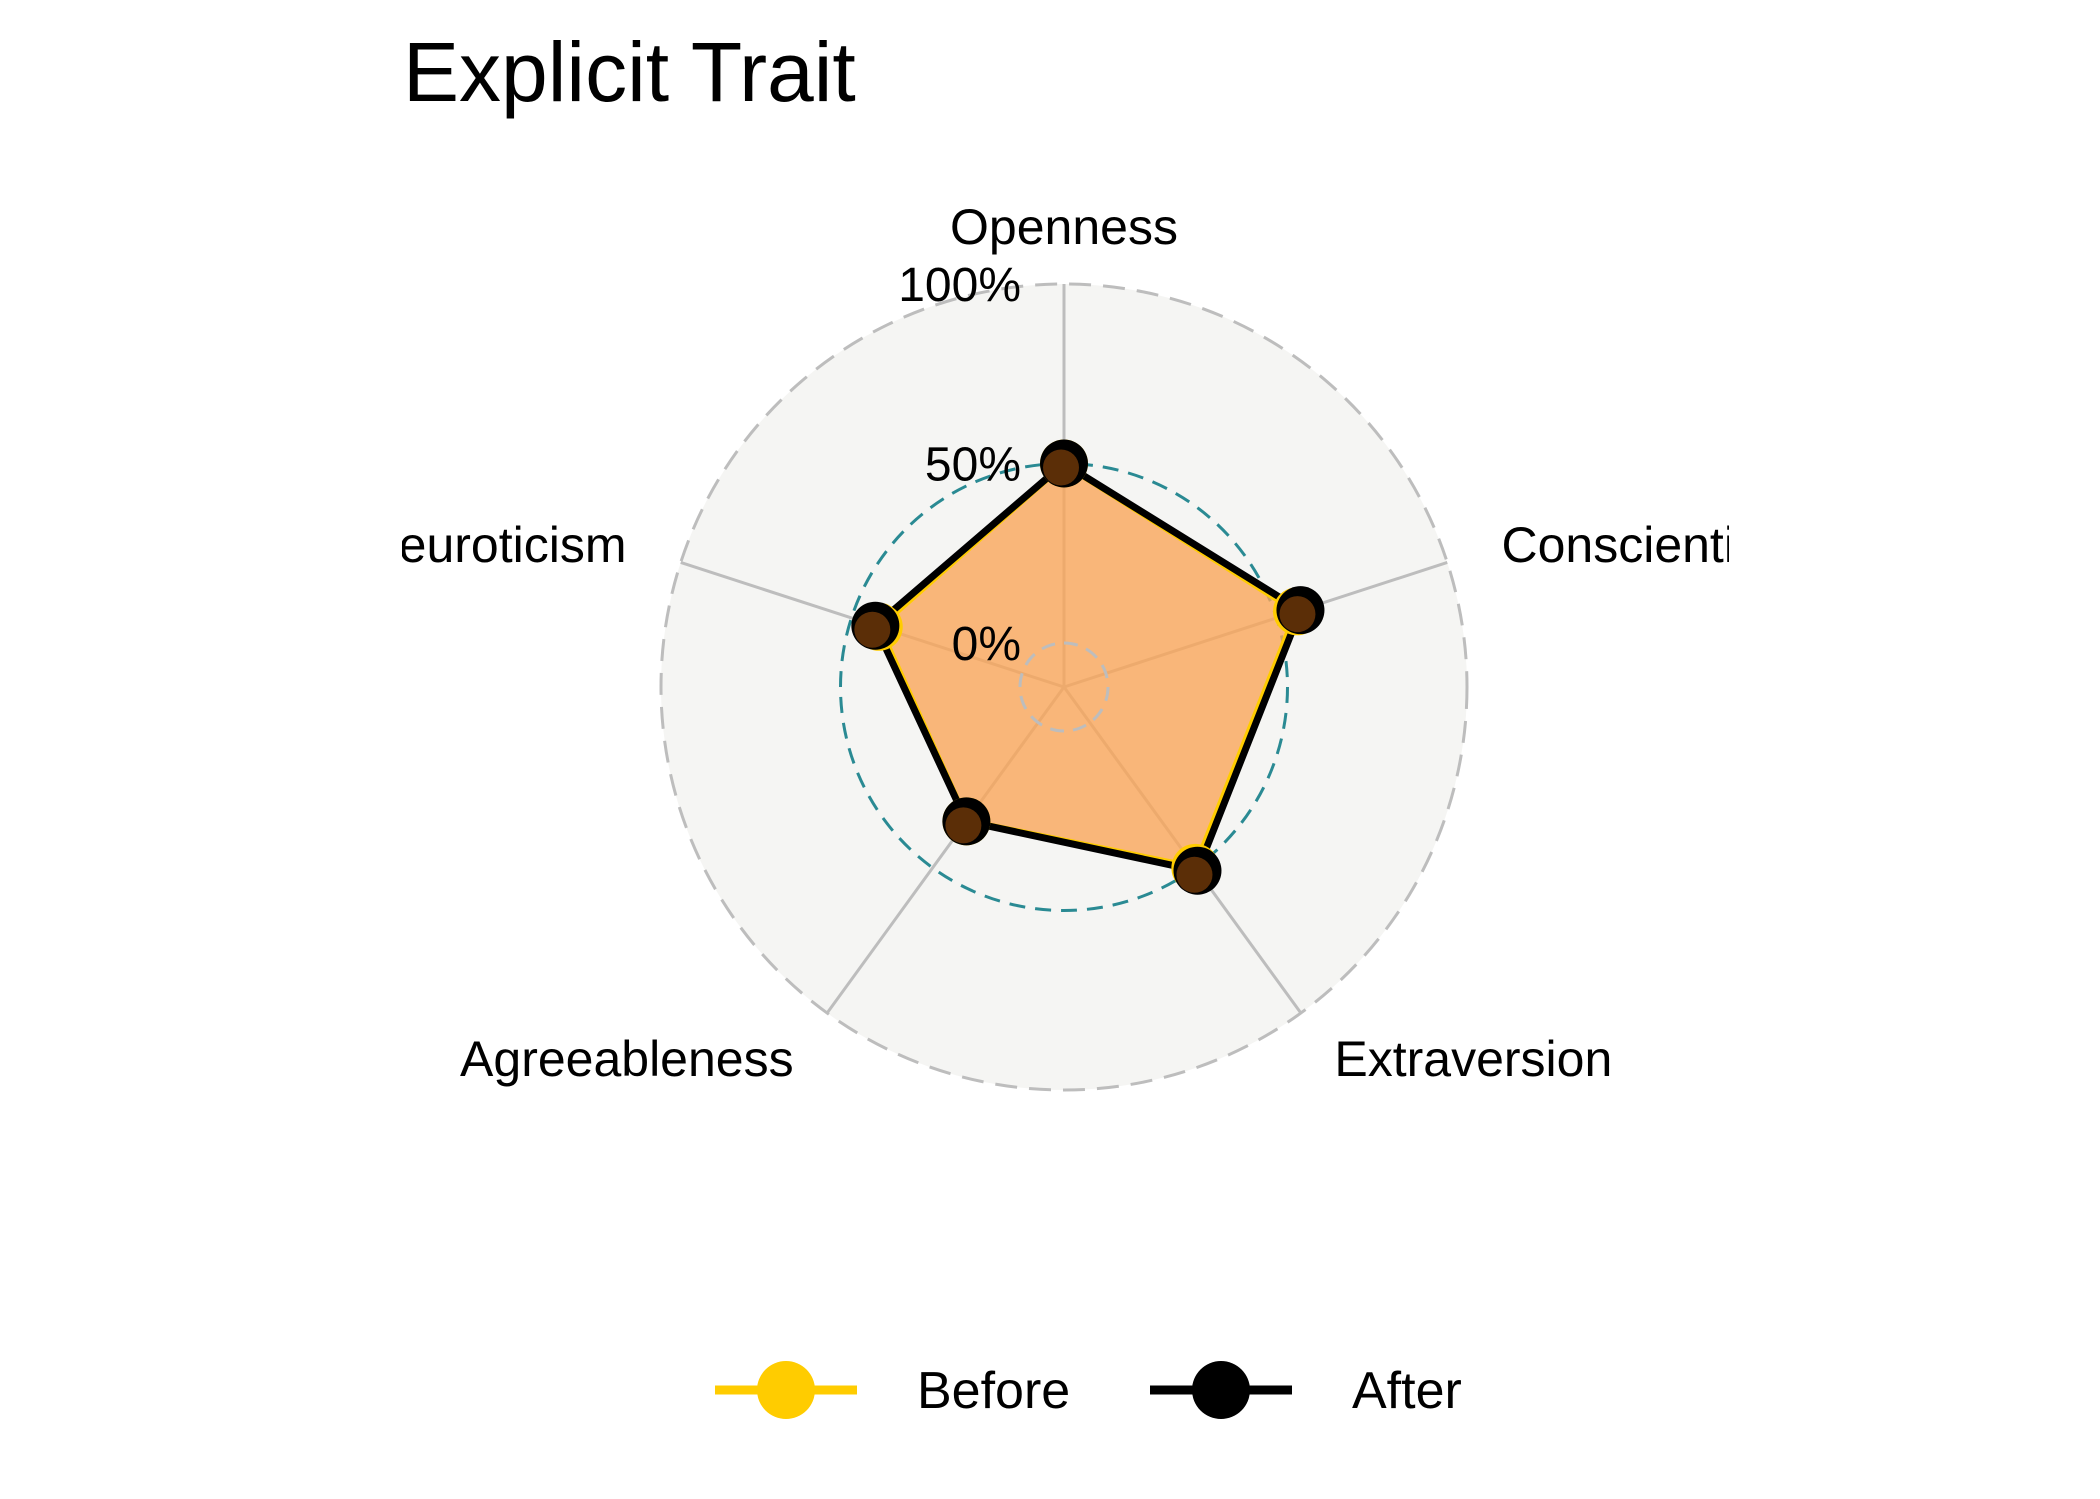 This screenshot has width=2100, height=1499. I want to click on axis-label-neuroticism: Neuroticism, so click(495, 545).